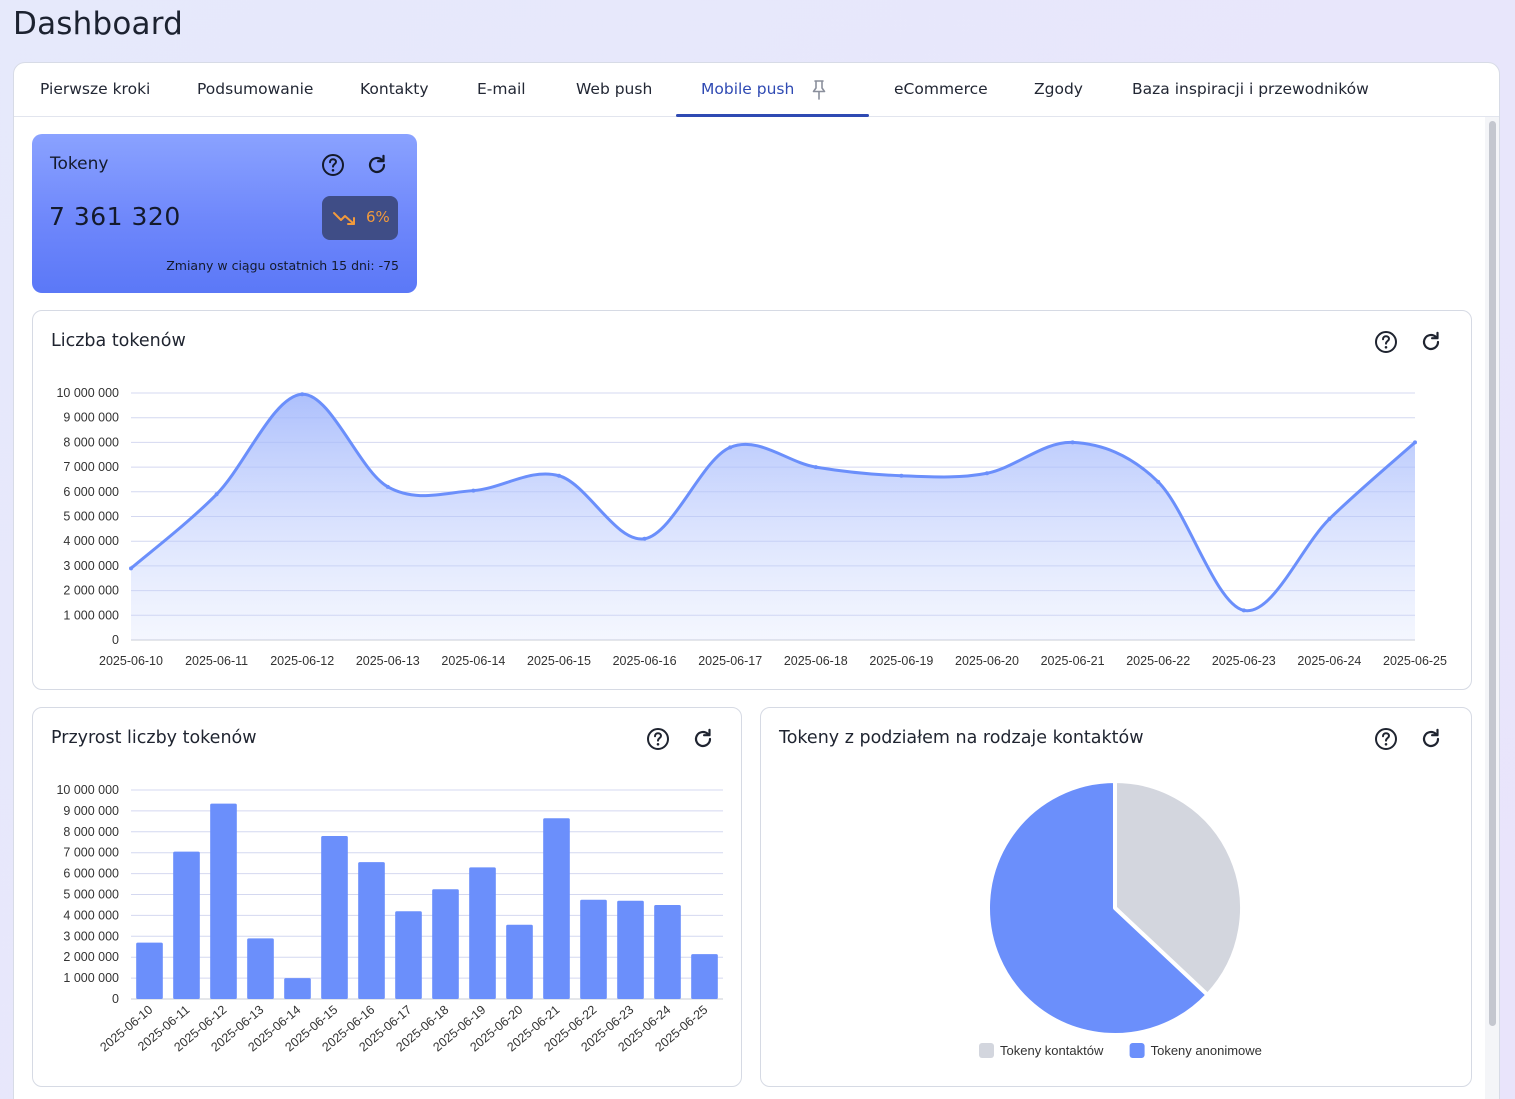  What do you see at coordinates (87, 393) in the screenshot?
I see `y-tick-label: 10 000 000` at bounding box center [87, 393].